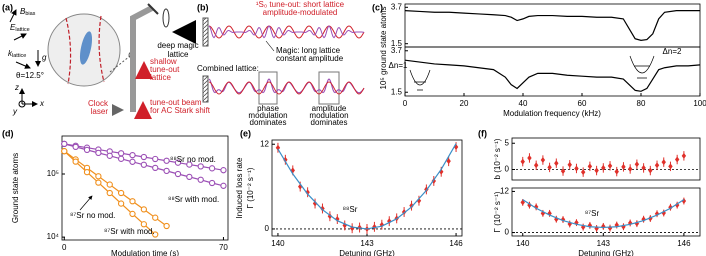 Image resolution: width=706 pixels, height=256 pixels. What do you see at coordinates (228, 68) in the screenshot?
I see `combined-label: Combined lattice:` at bounding box center [228, 68].